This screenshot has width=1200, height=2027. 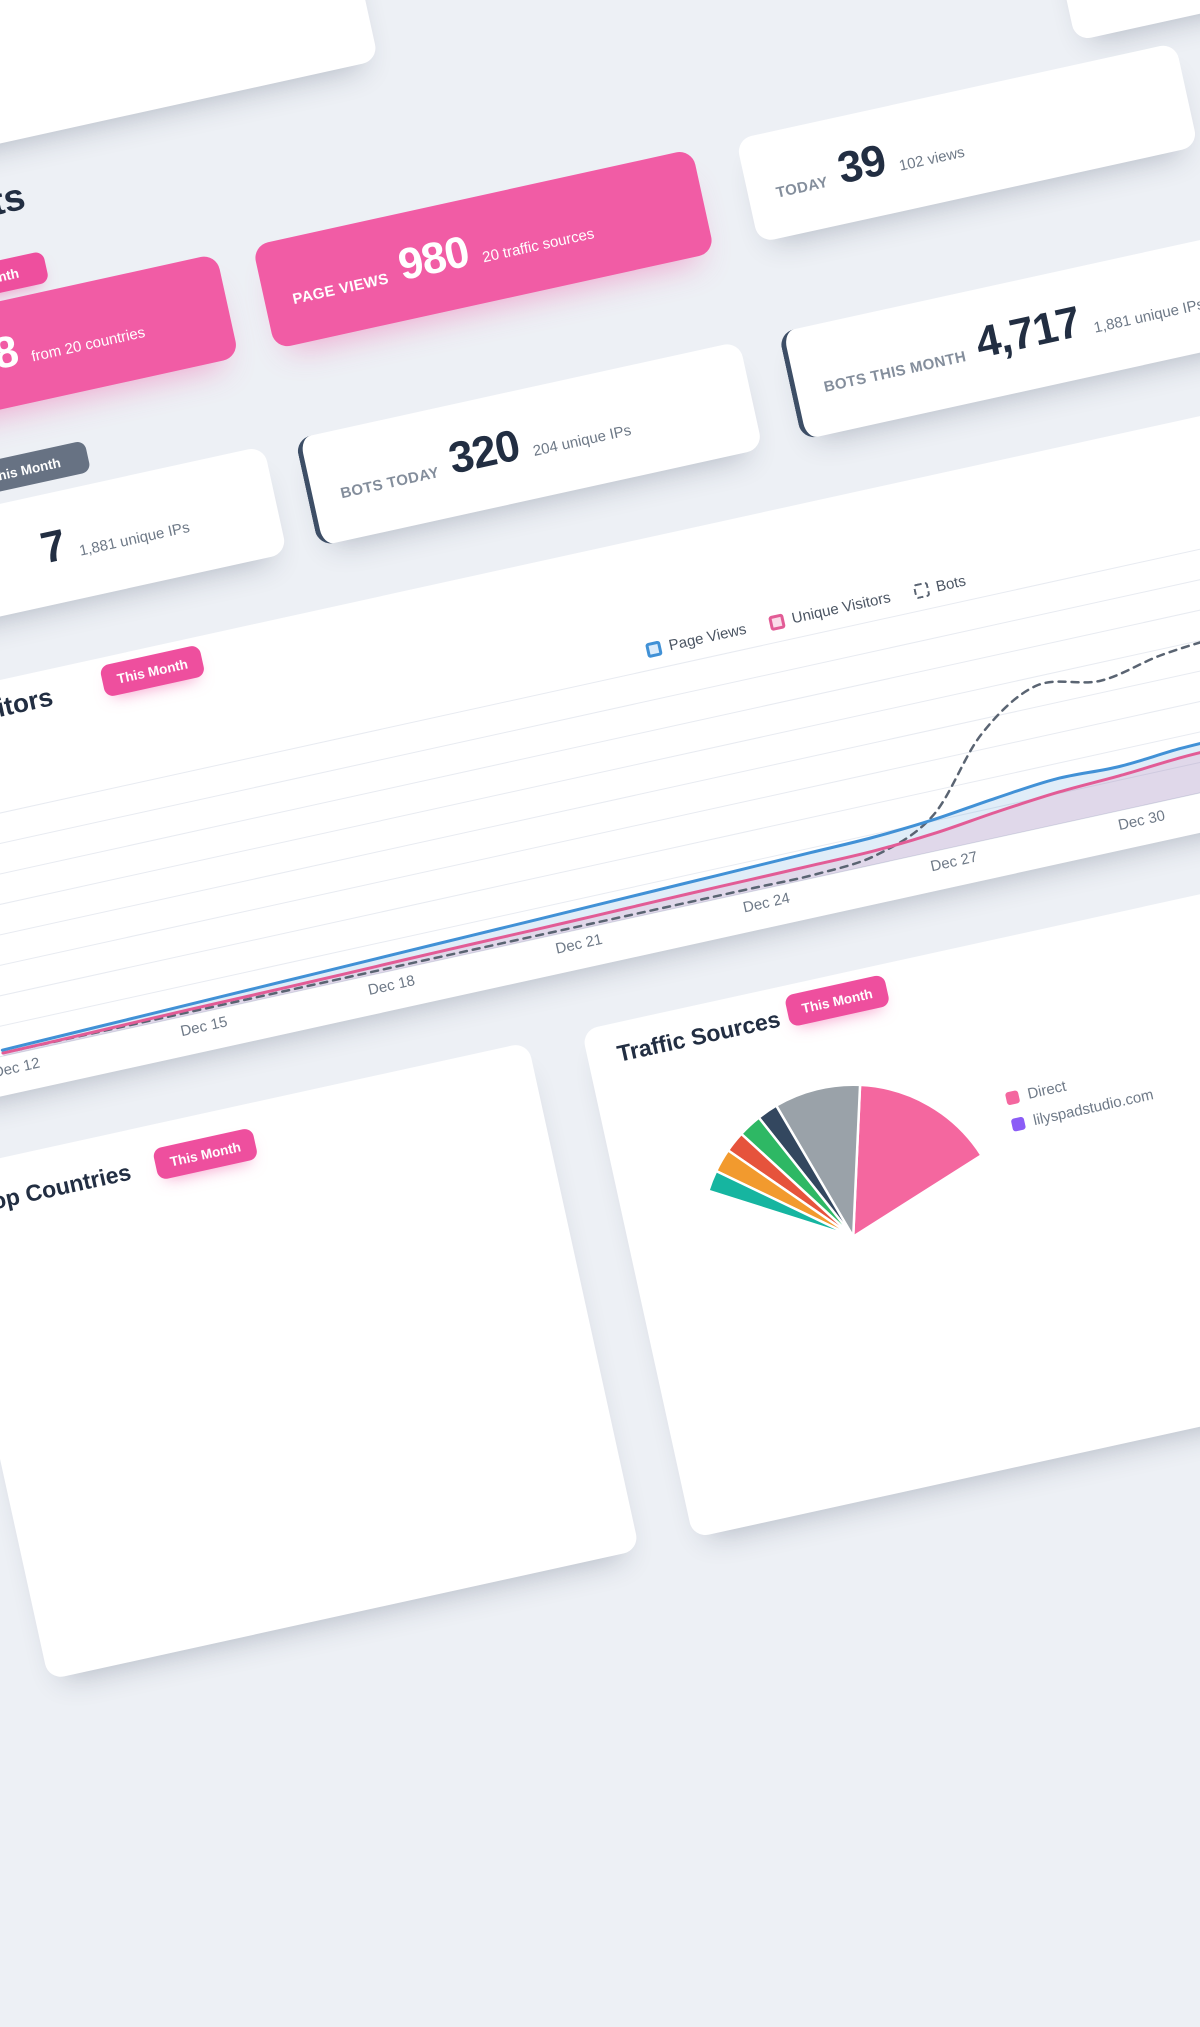 I want to click on today-label: TODAY, so click(x=802, y=187).